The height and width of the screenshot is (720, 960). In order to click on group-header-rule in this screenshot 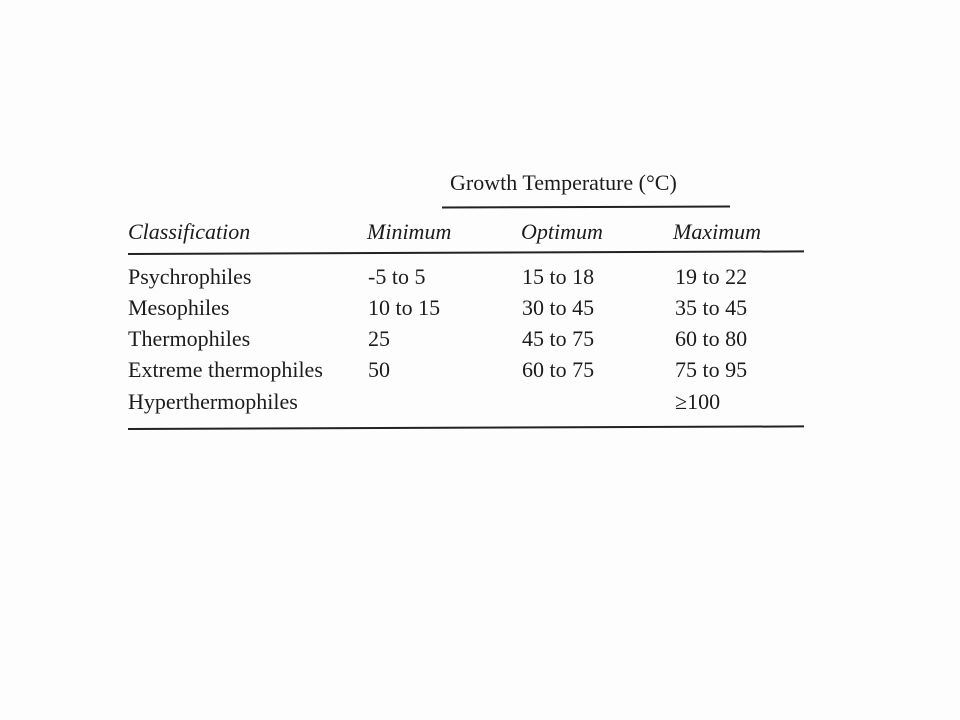, I will do `click(586, 207)`.